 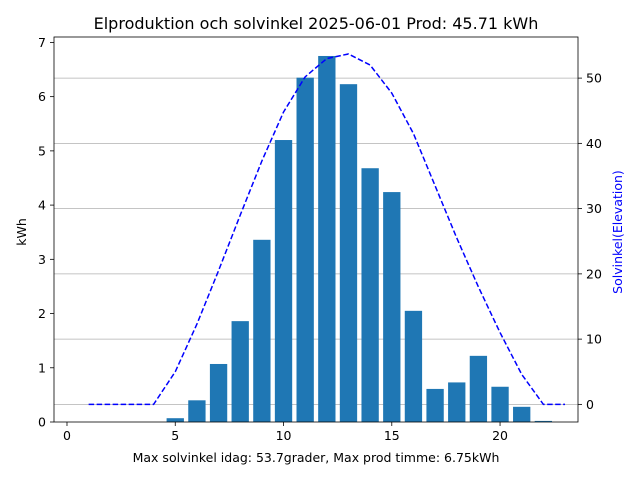 I want to click on y-axis-left-label: kWh, so click(x=21, y=232).